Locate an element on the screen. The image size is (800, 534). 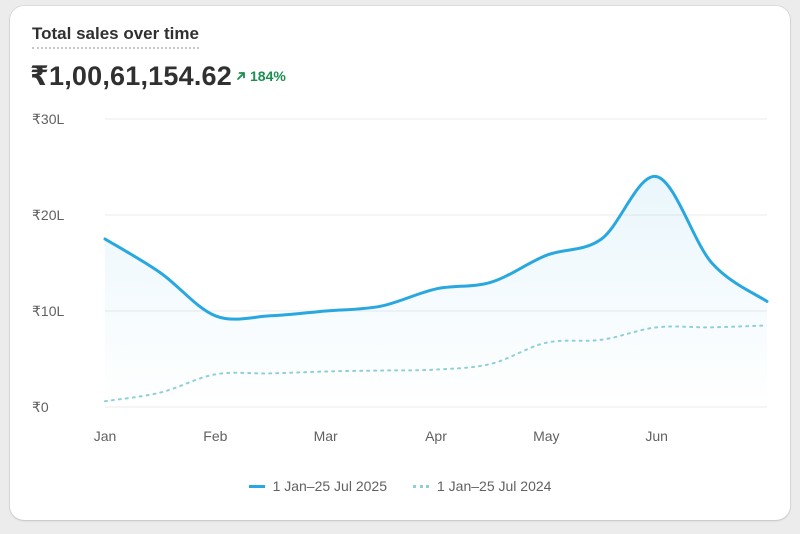
chart-legend: 1 Jan–25 Jul 2025 1 Jan–25 Jul 2024 is located at coordinates (400, 486).